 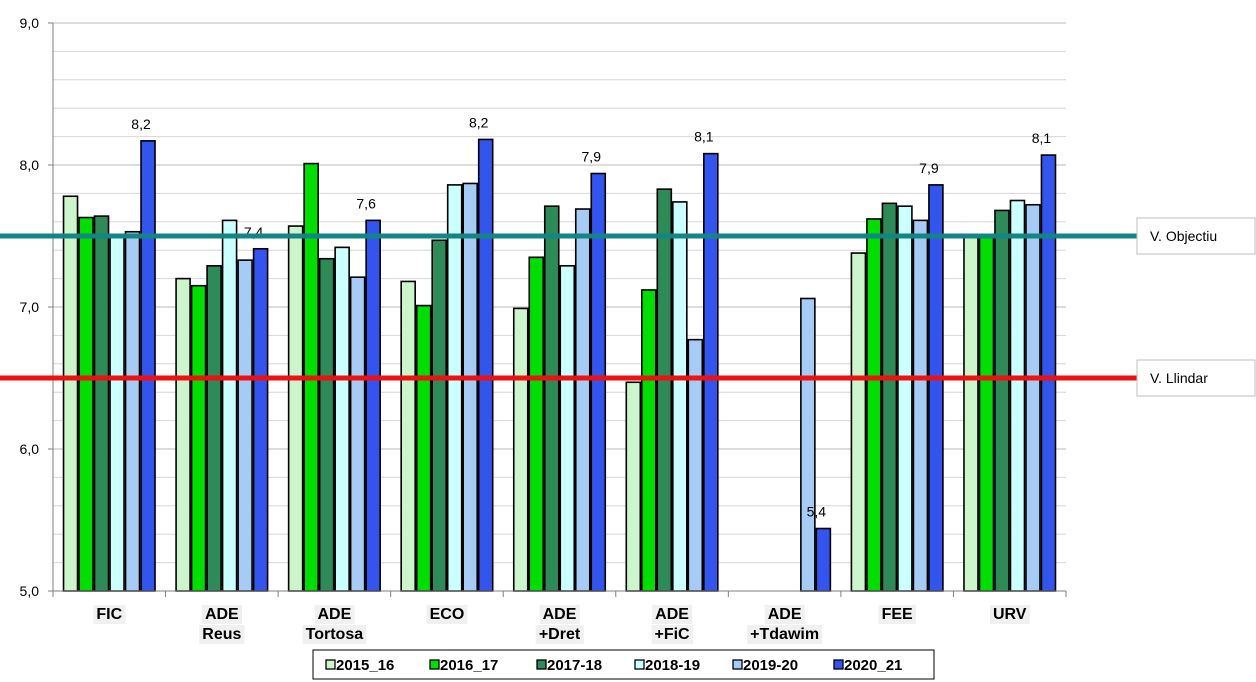 What do you see at coordinates (366, 203) in the screenshot?
I see `data-label: 7,6` at bounding box center [366, 203].